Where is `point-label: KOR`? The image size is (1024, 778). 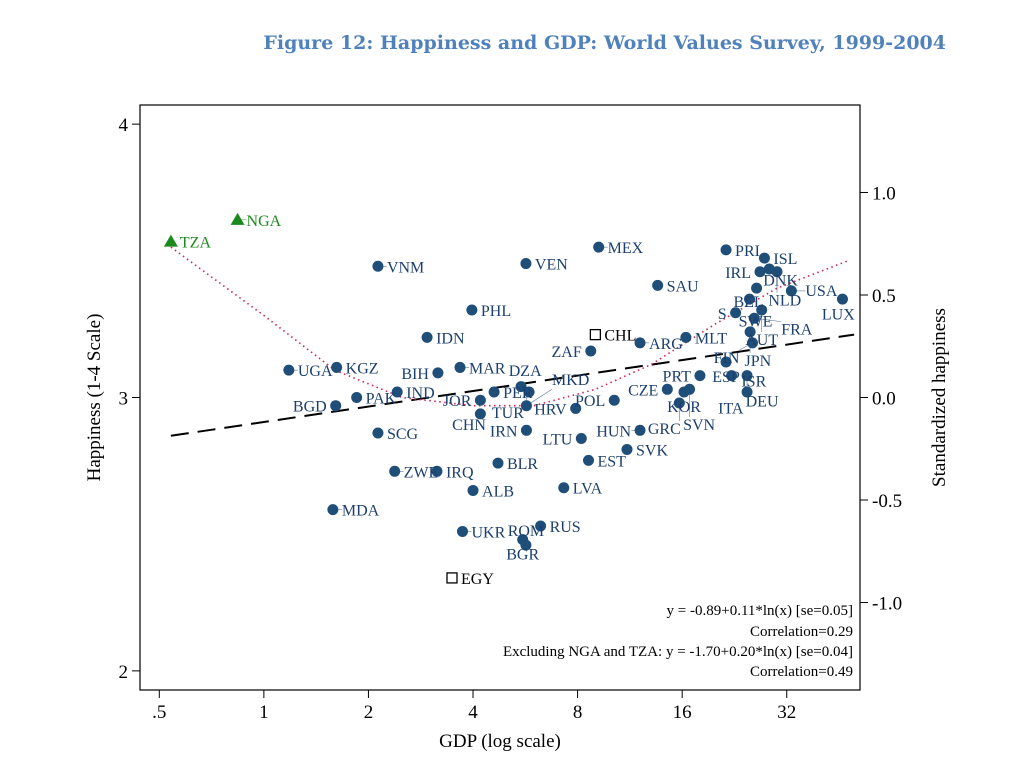 point-label: KOR is located at coordinates (684, 407).